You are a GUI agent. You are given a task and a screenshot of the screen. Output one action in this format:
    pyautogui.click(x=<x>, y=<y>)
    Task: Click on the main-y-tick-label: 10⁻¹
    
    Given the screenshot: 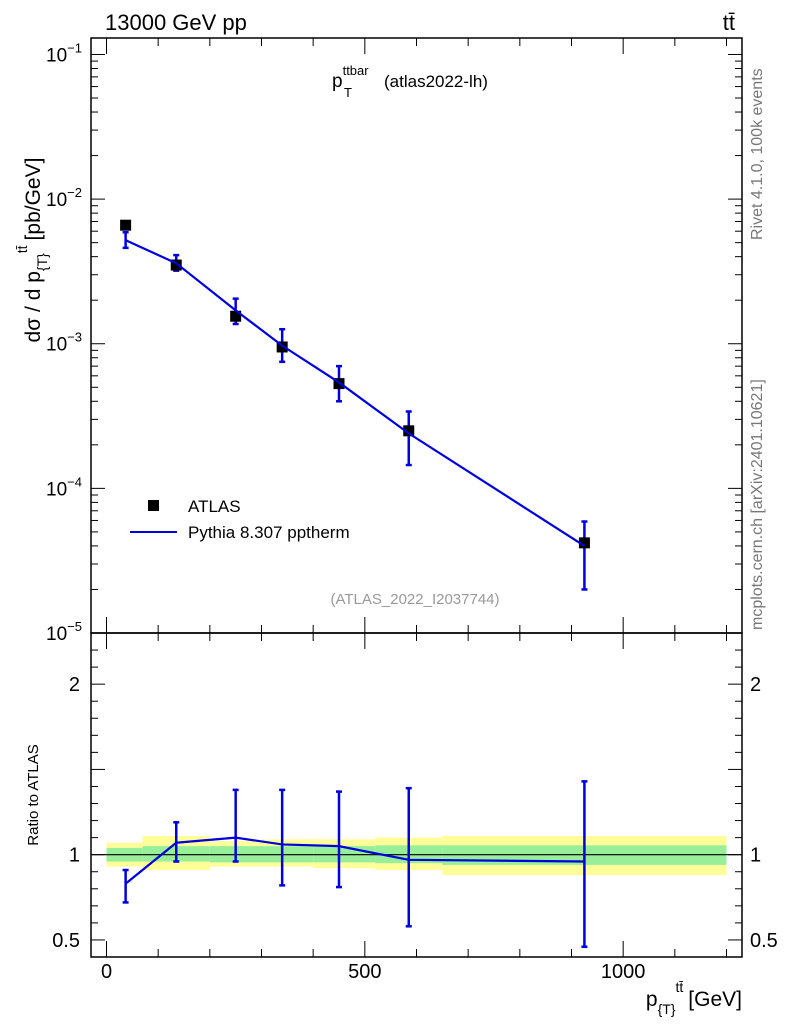 What is the action you would take?
    pyautogui.click(x=64, y=53)
    